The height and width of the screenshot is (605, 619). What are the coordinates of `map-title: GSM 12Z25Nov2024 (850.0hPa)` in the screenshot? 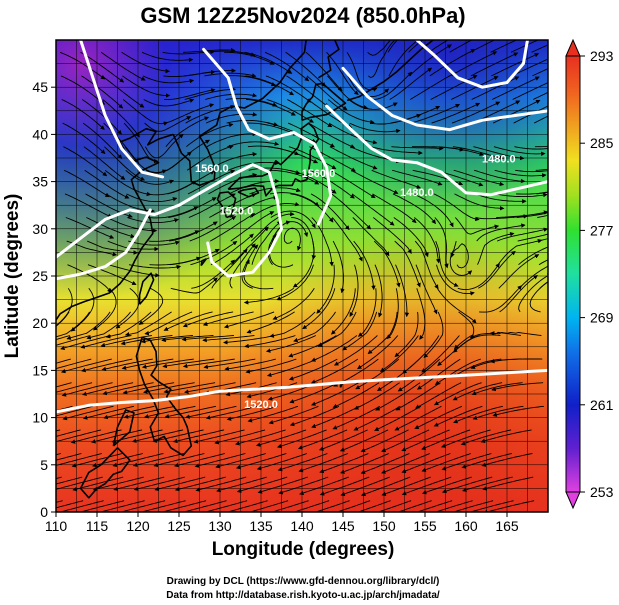 It's located at (302, 15).